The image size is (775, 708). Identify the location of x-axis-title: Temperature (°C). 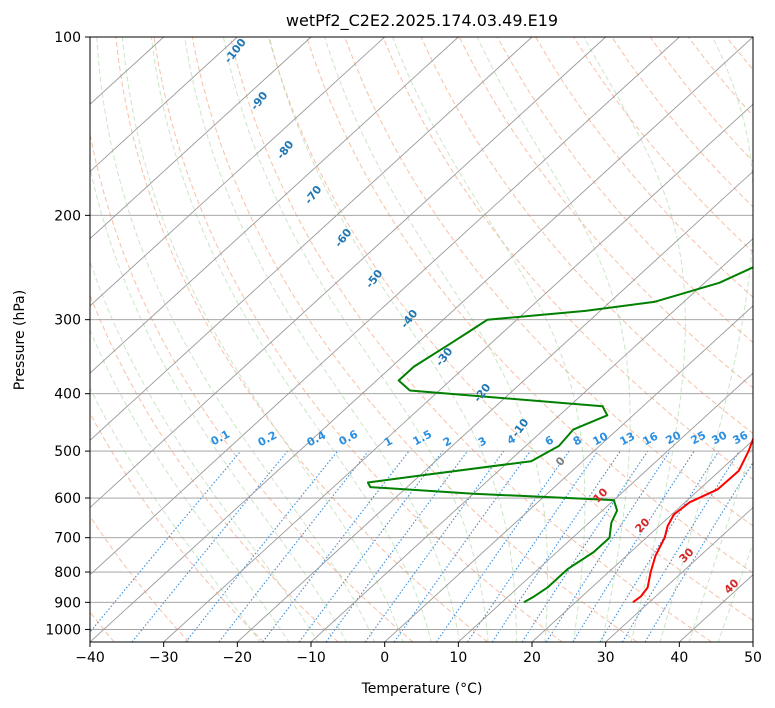
(422, 689).